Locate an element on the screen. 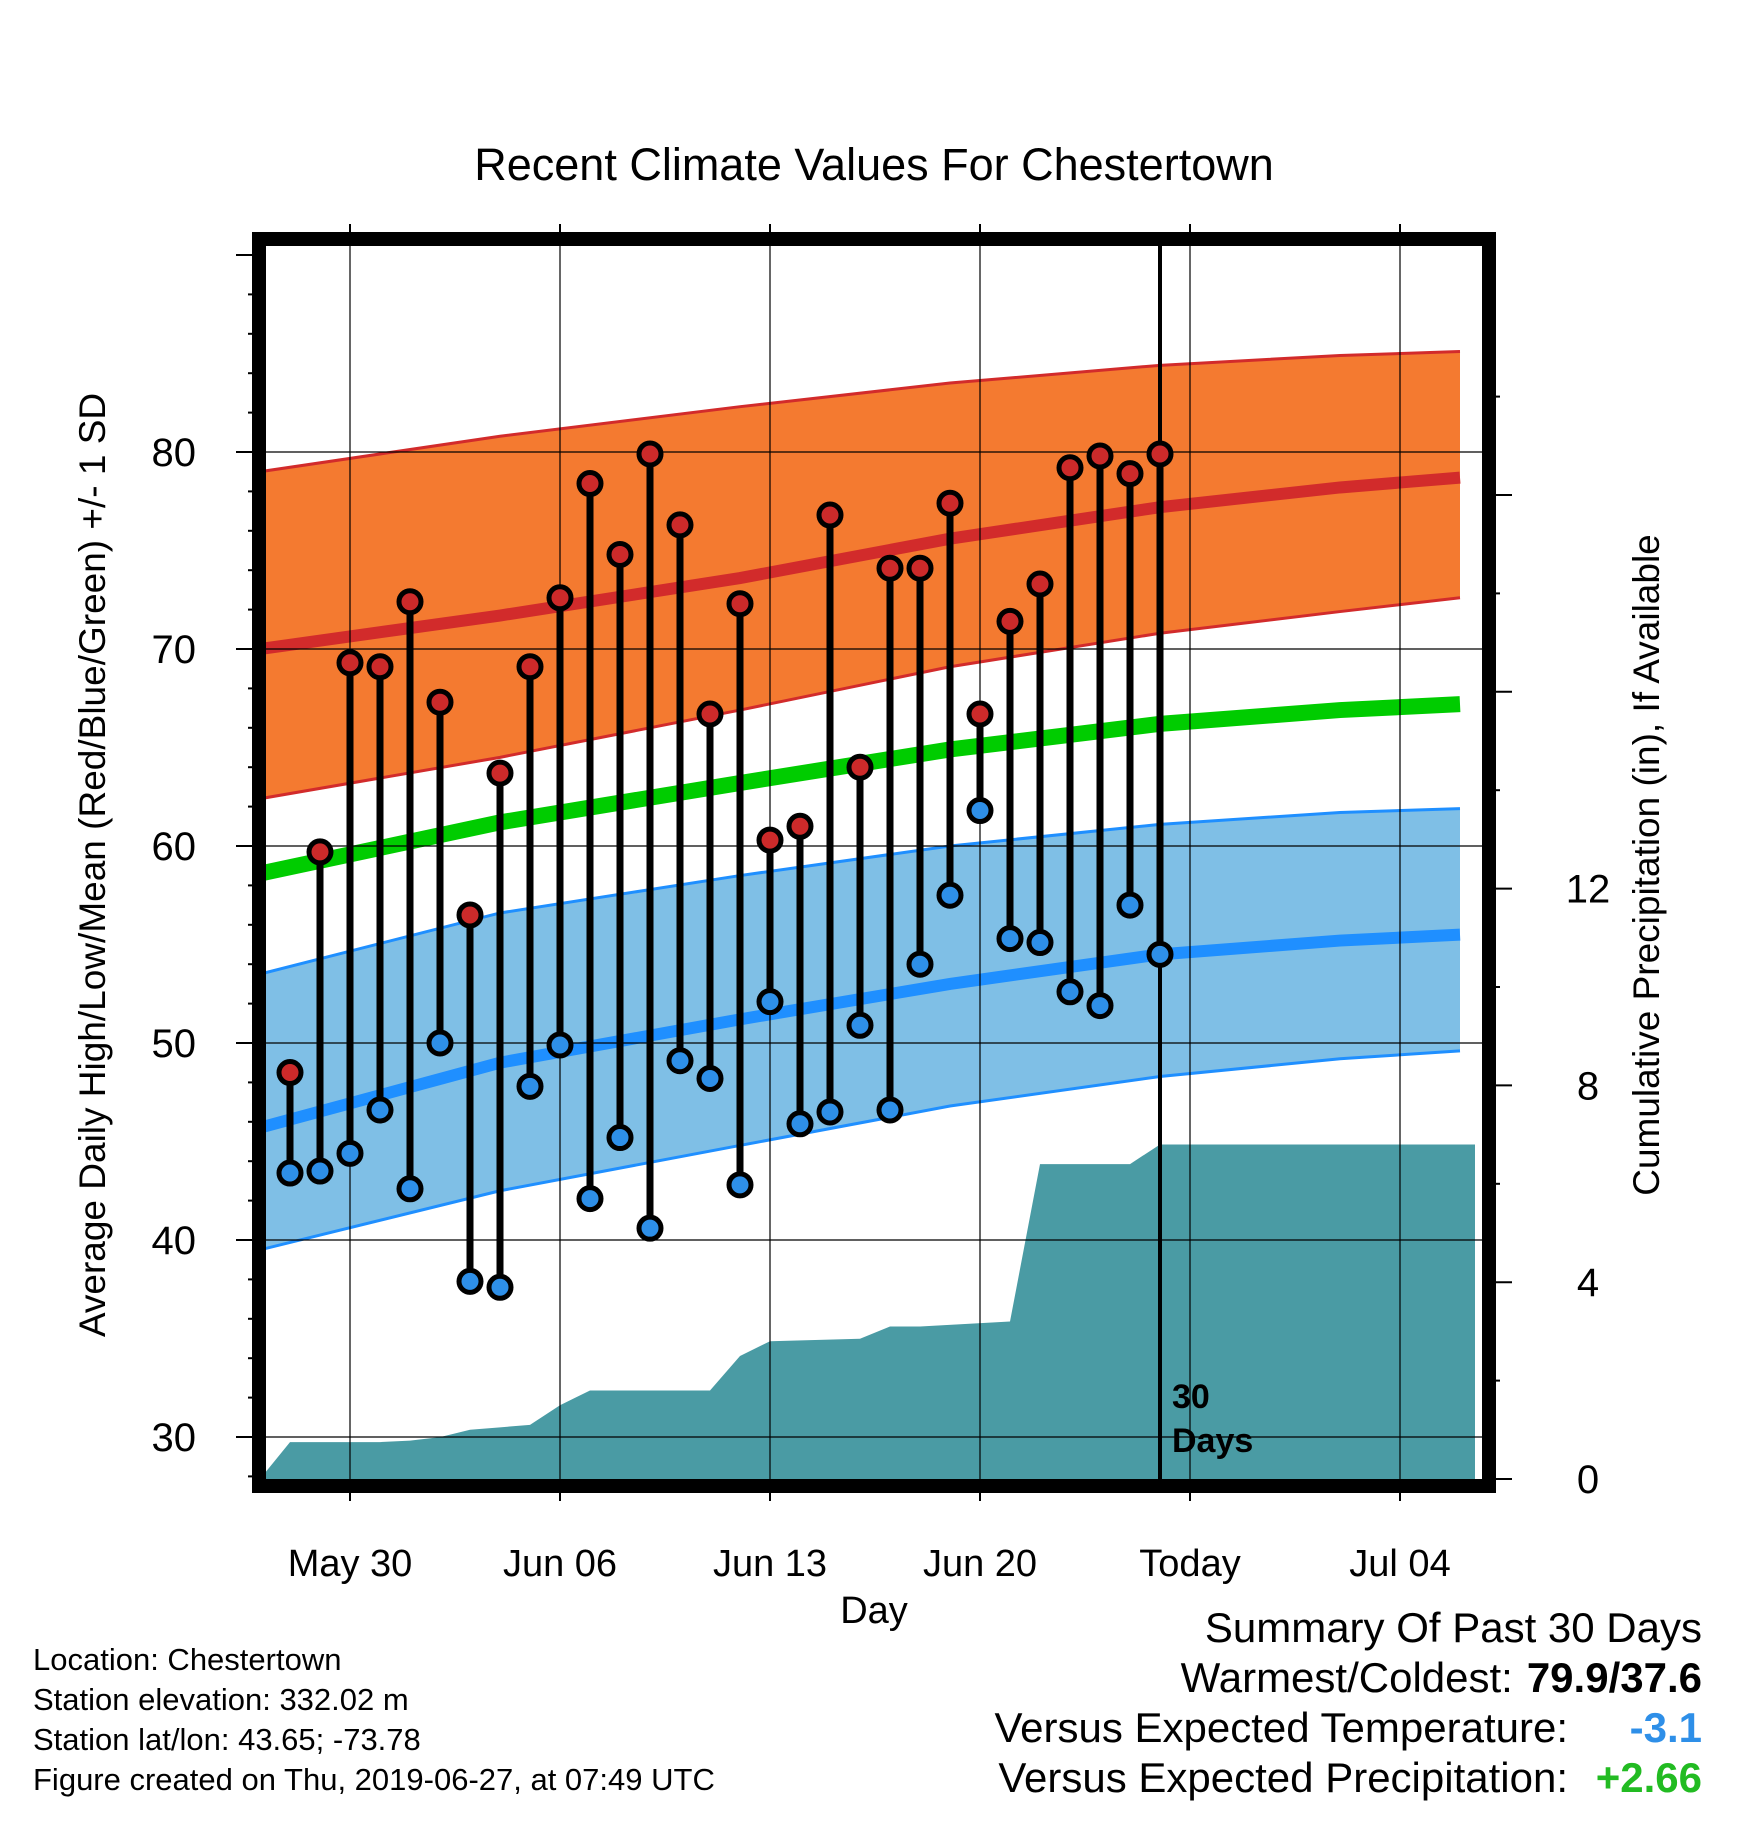 Image resolution: width=1748 pixels, height=1828 pixels. temp-anomaly-label: Versus Expected Temperature: is located at coordinates (1281, 1727).